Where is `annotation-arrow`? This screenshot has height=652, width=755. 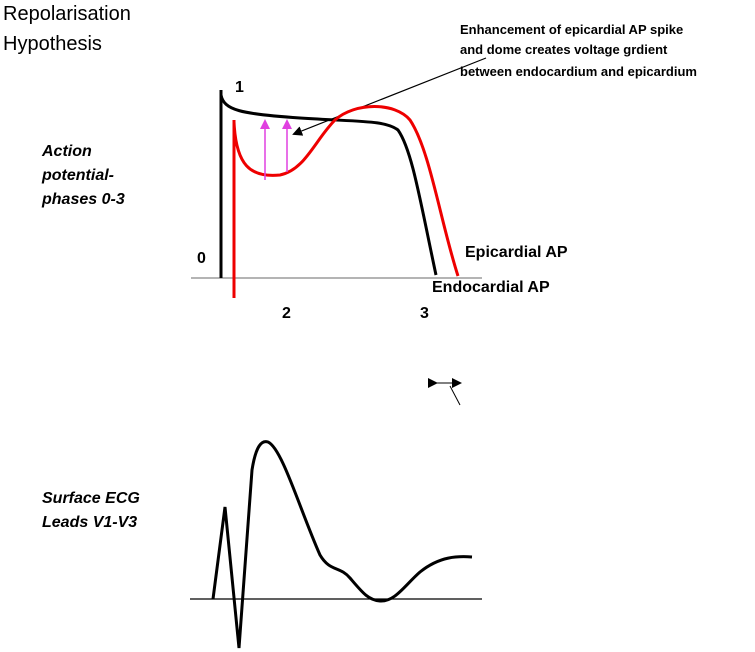
annotation-arrow is located at coordinates (389, 96).